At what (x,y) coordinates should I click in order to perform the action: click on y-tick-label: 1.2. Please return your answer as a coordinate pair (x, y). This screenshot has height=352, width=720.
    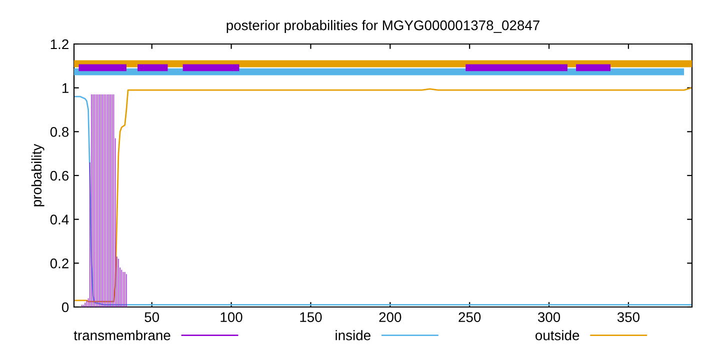
    Looking at the image, I should click on (59, 44).